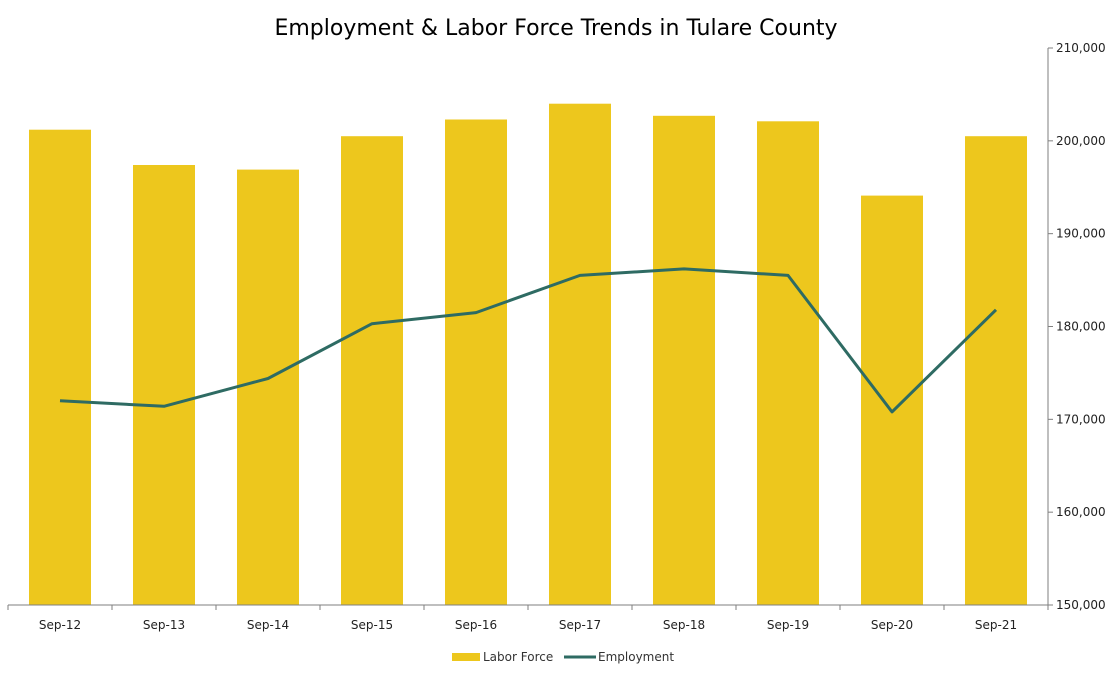 This screenshot has height=673, width=1111. Describe the element at coordinates (1081, 419) in the screenshot. I see `y-tick-label: 170,000` at that location.